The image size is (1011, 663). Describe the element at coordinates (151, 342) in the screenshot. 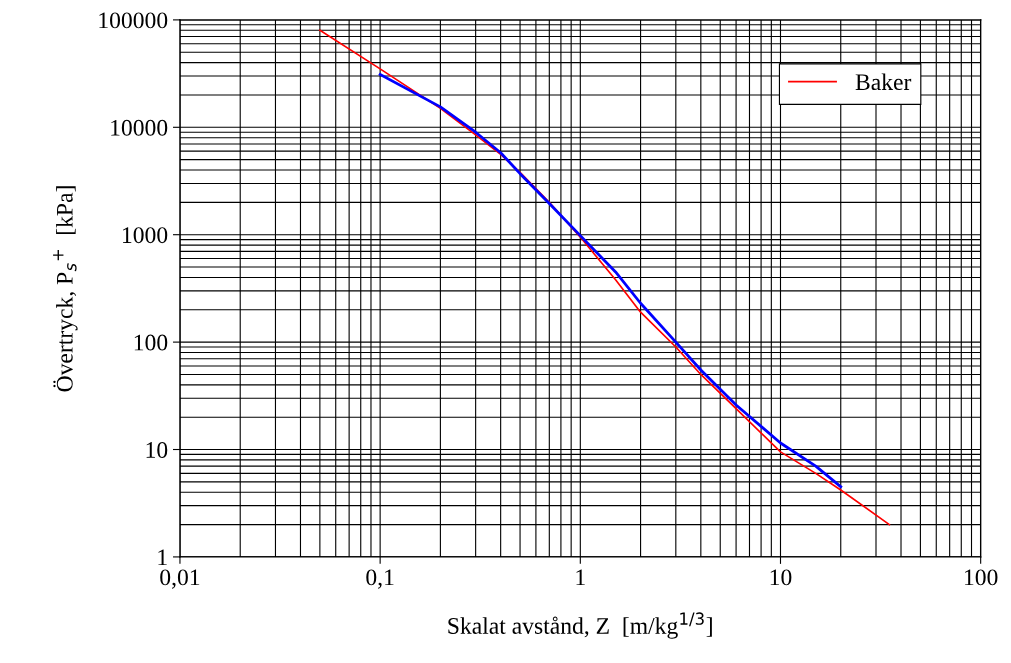

I see `y-tick-label: 100` at that location.